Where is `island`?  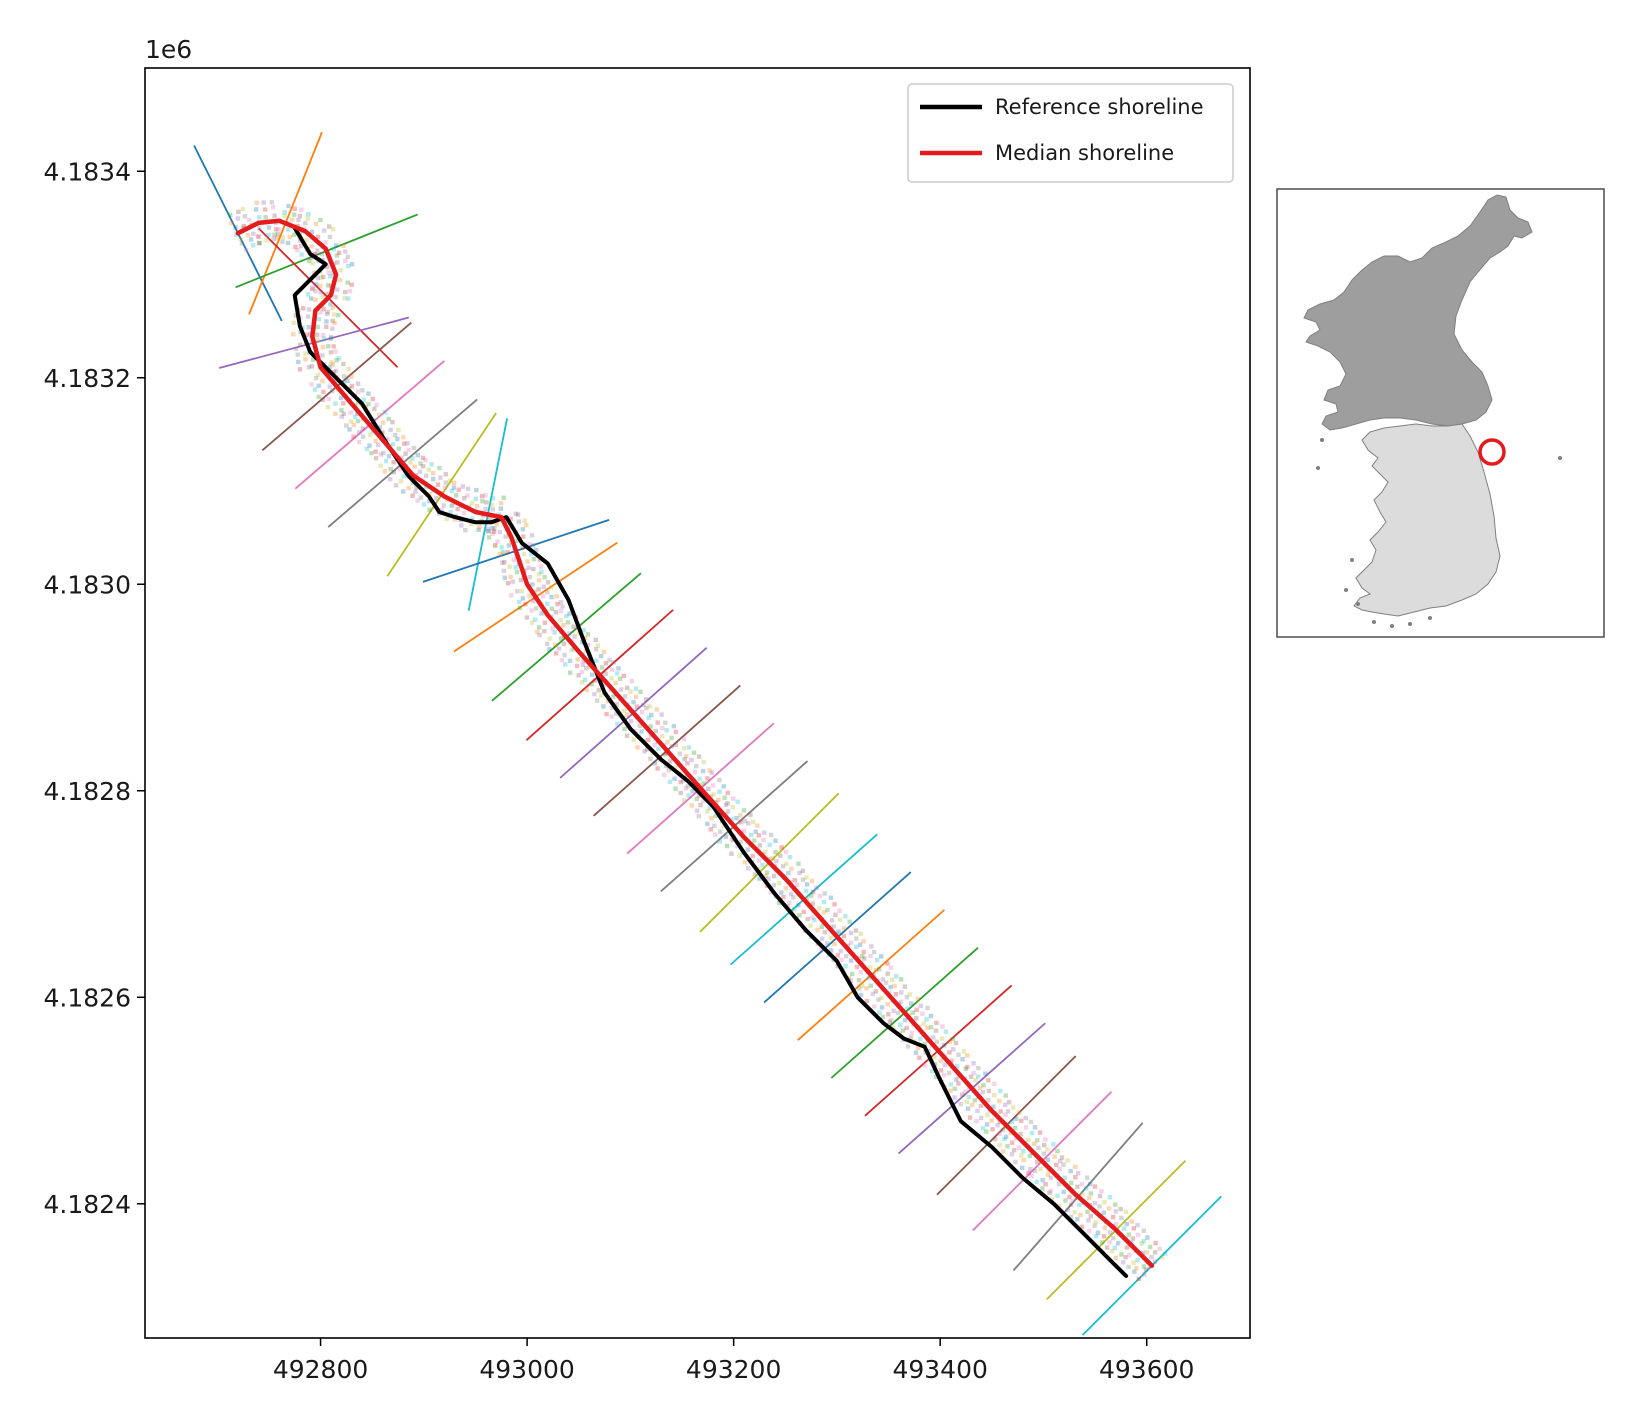 island is located at coordinates (1374, 622).